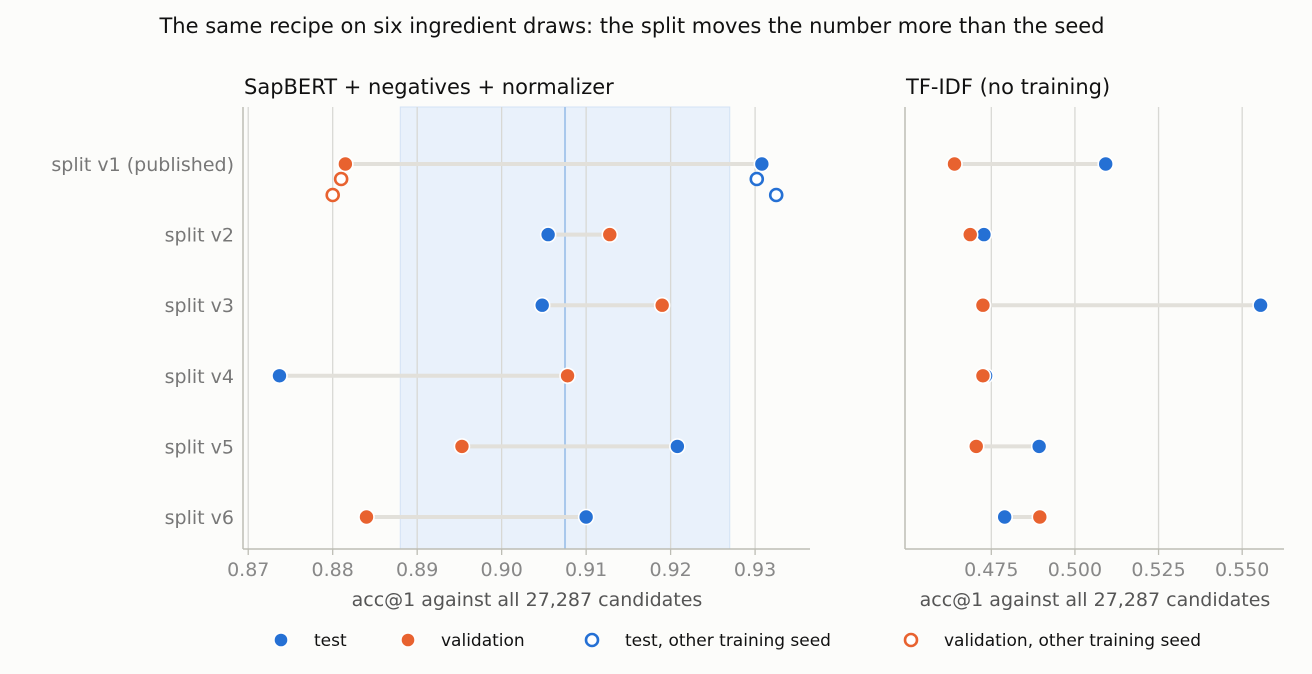 This screenshot has height=674, width=1312. What do you see at coordinates (755, 570) in the screenshot?
I see `x-tick-label: 0.93` at bounding box center [755, 570].